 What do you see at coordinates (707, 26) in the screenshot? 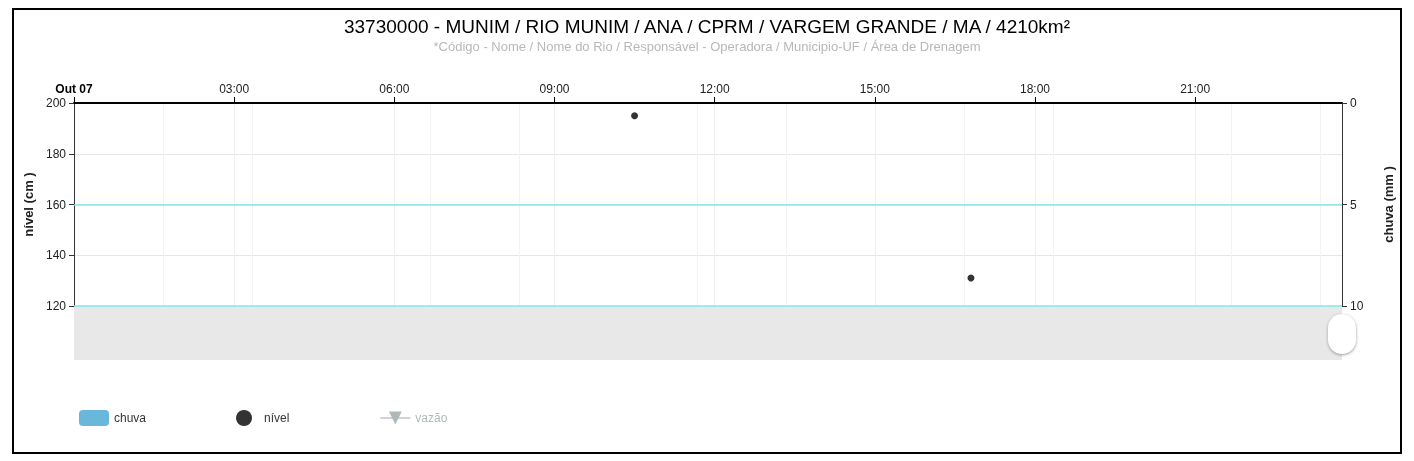
I see `chart-title: 33730000 - MUNIM / RIO MUNIM / ANA / CPRM / VARGEM GRANDE / MA / 4210km²` at bounding box center [707, 26].